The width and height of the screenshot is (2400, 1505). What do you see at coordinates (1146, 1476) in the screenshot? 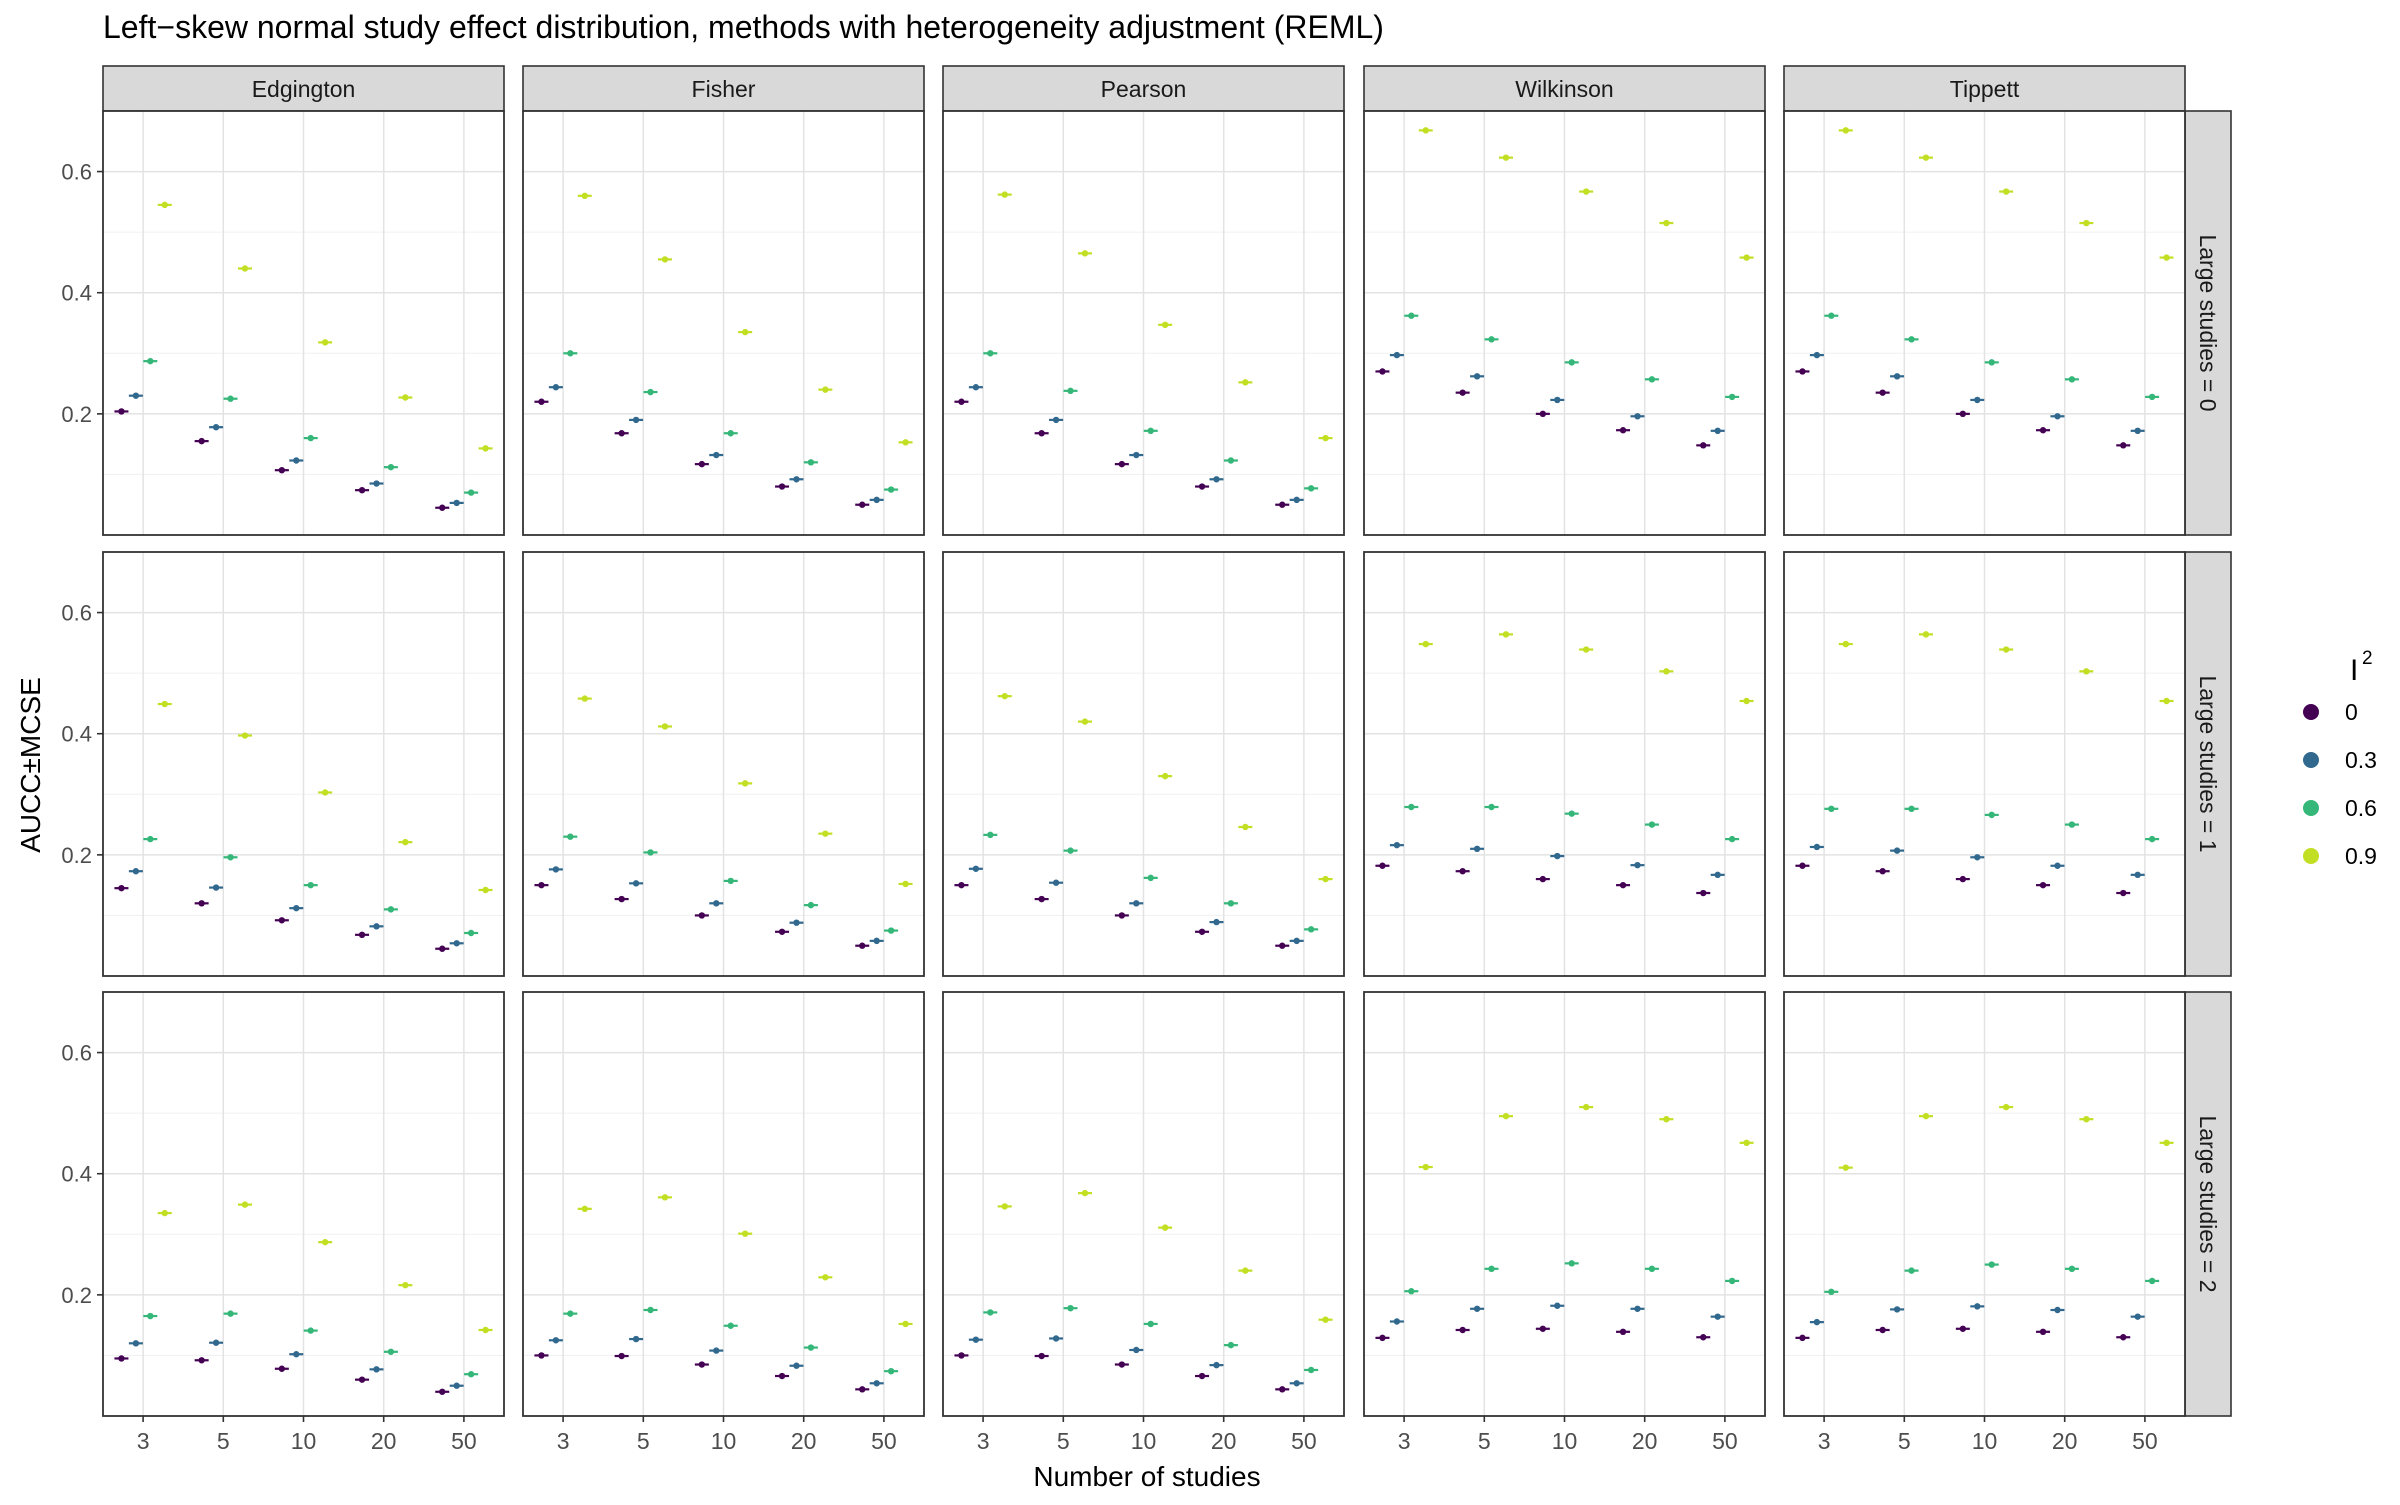
I see `x-axis-label: Number of studies` at bounding box center [1146, 1476].